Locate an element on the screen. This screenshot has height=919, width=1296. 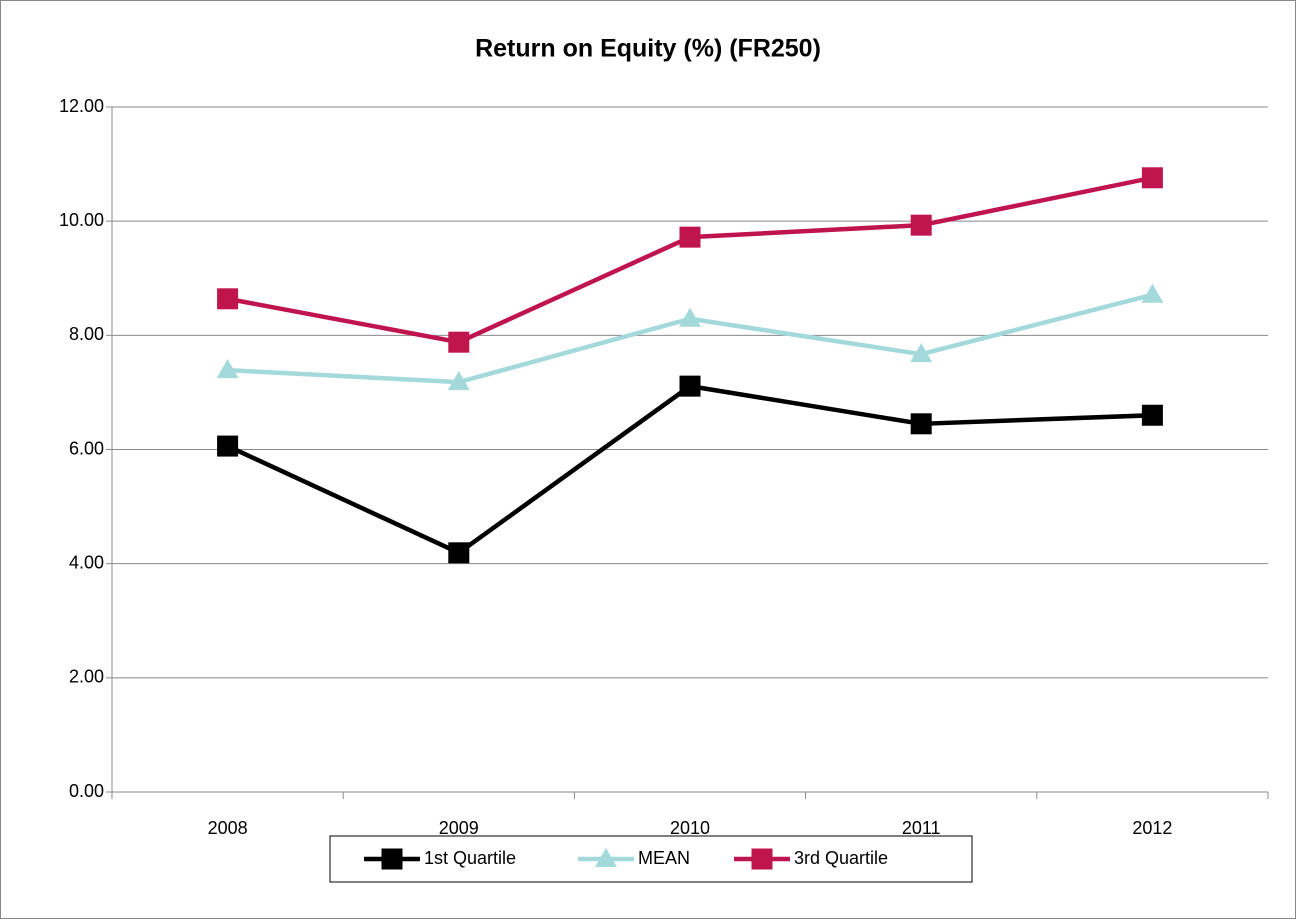
chart-title: Return on Equity (%) (FR250) is located at coordinates (648, 49).